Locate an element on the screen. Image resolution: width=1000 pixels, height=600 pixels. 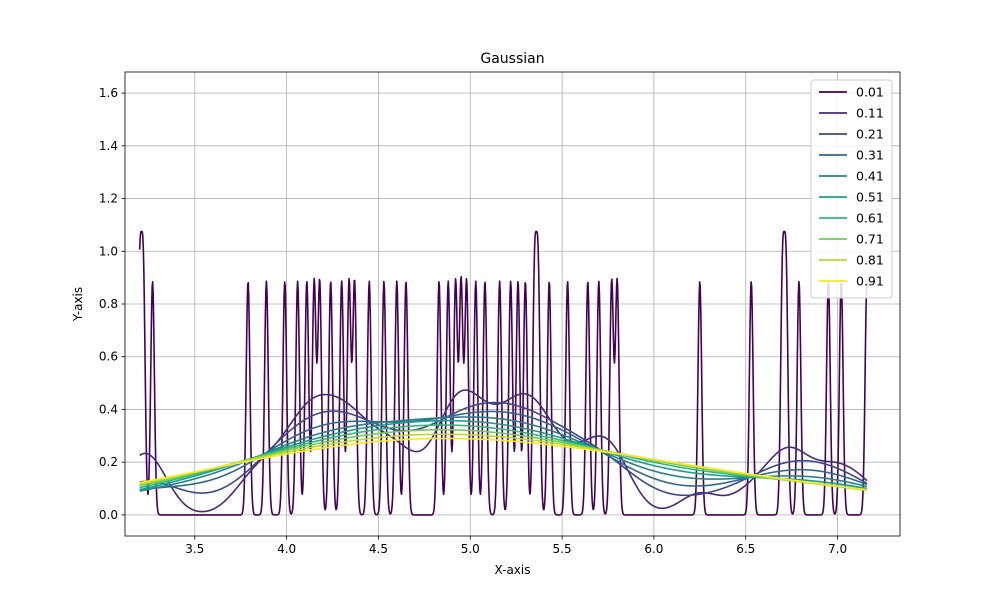
y-tick-label: 1.6 is located at coordinates (108, 93).